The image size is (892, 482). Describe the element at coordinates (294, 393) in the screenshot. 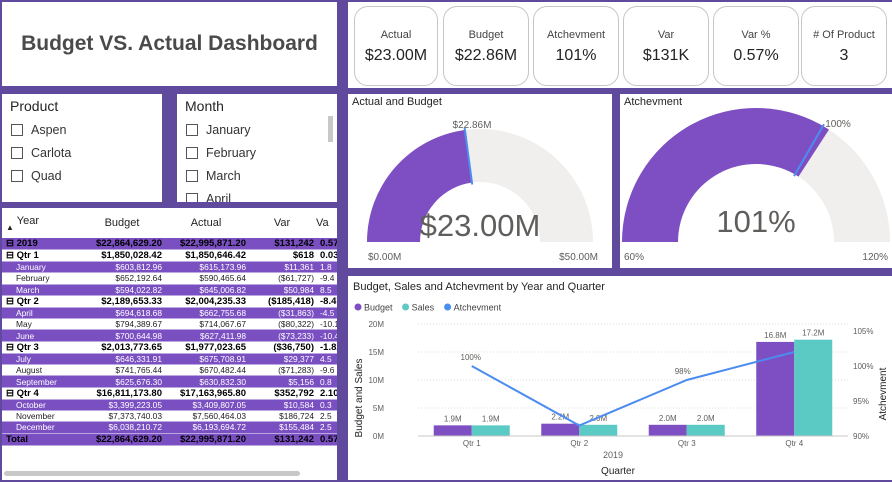

I see `cell-text: $352,792` at that location.